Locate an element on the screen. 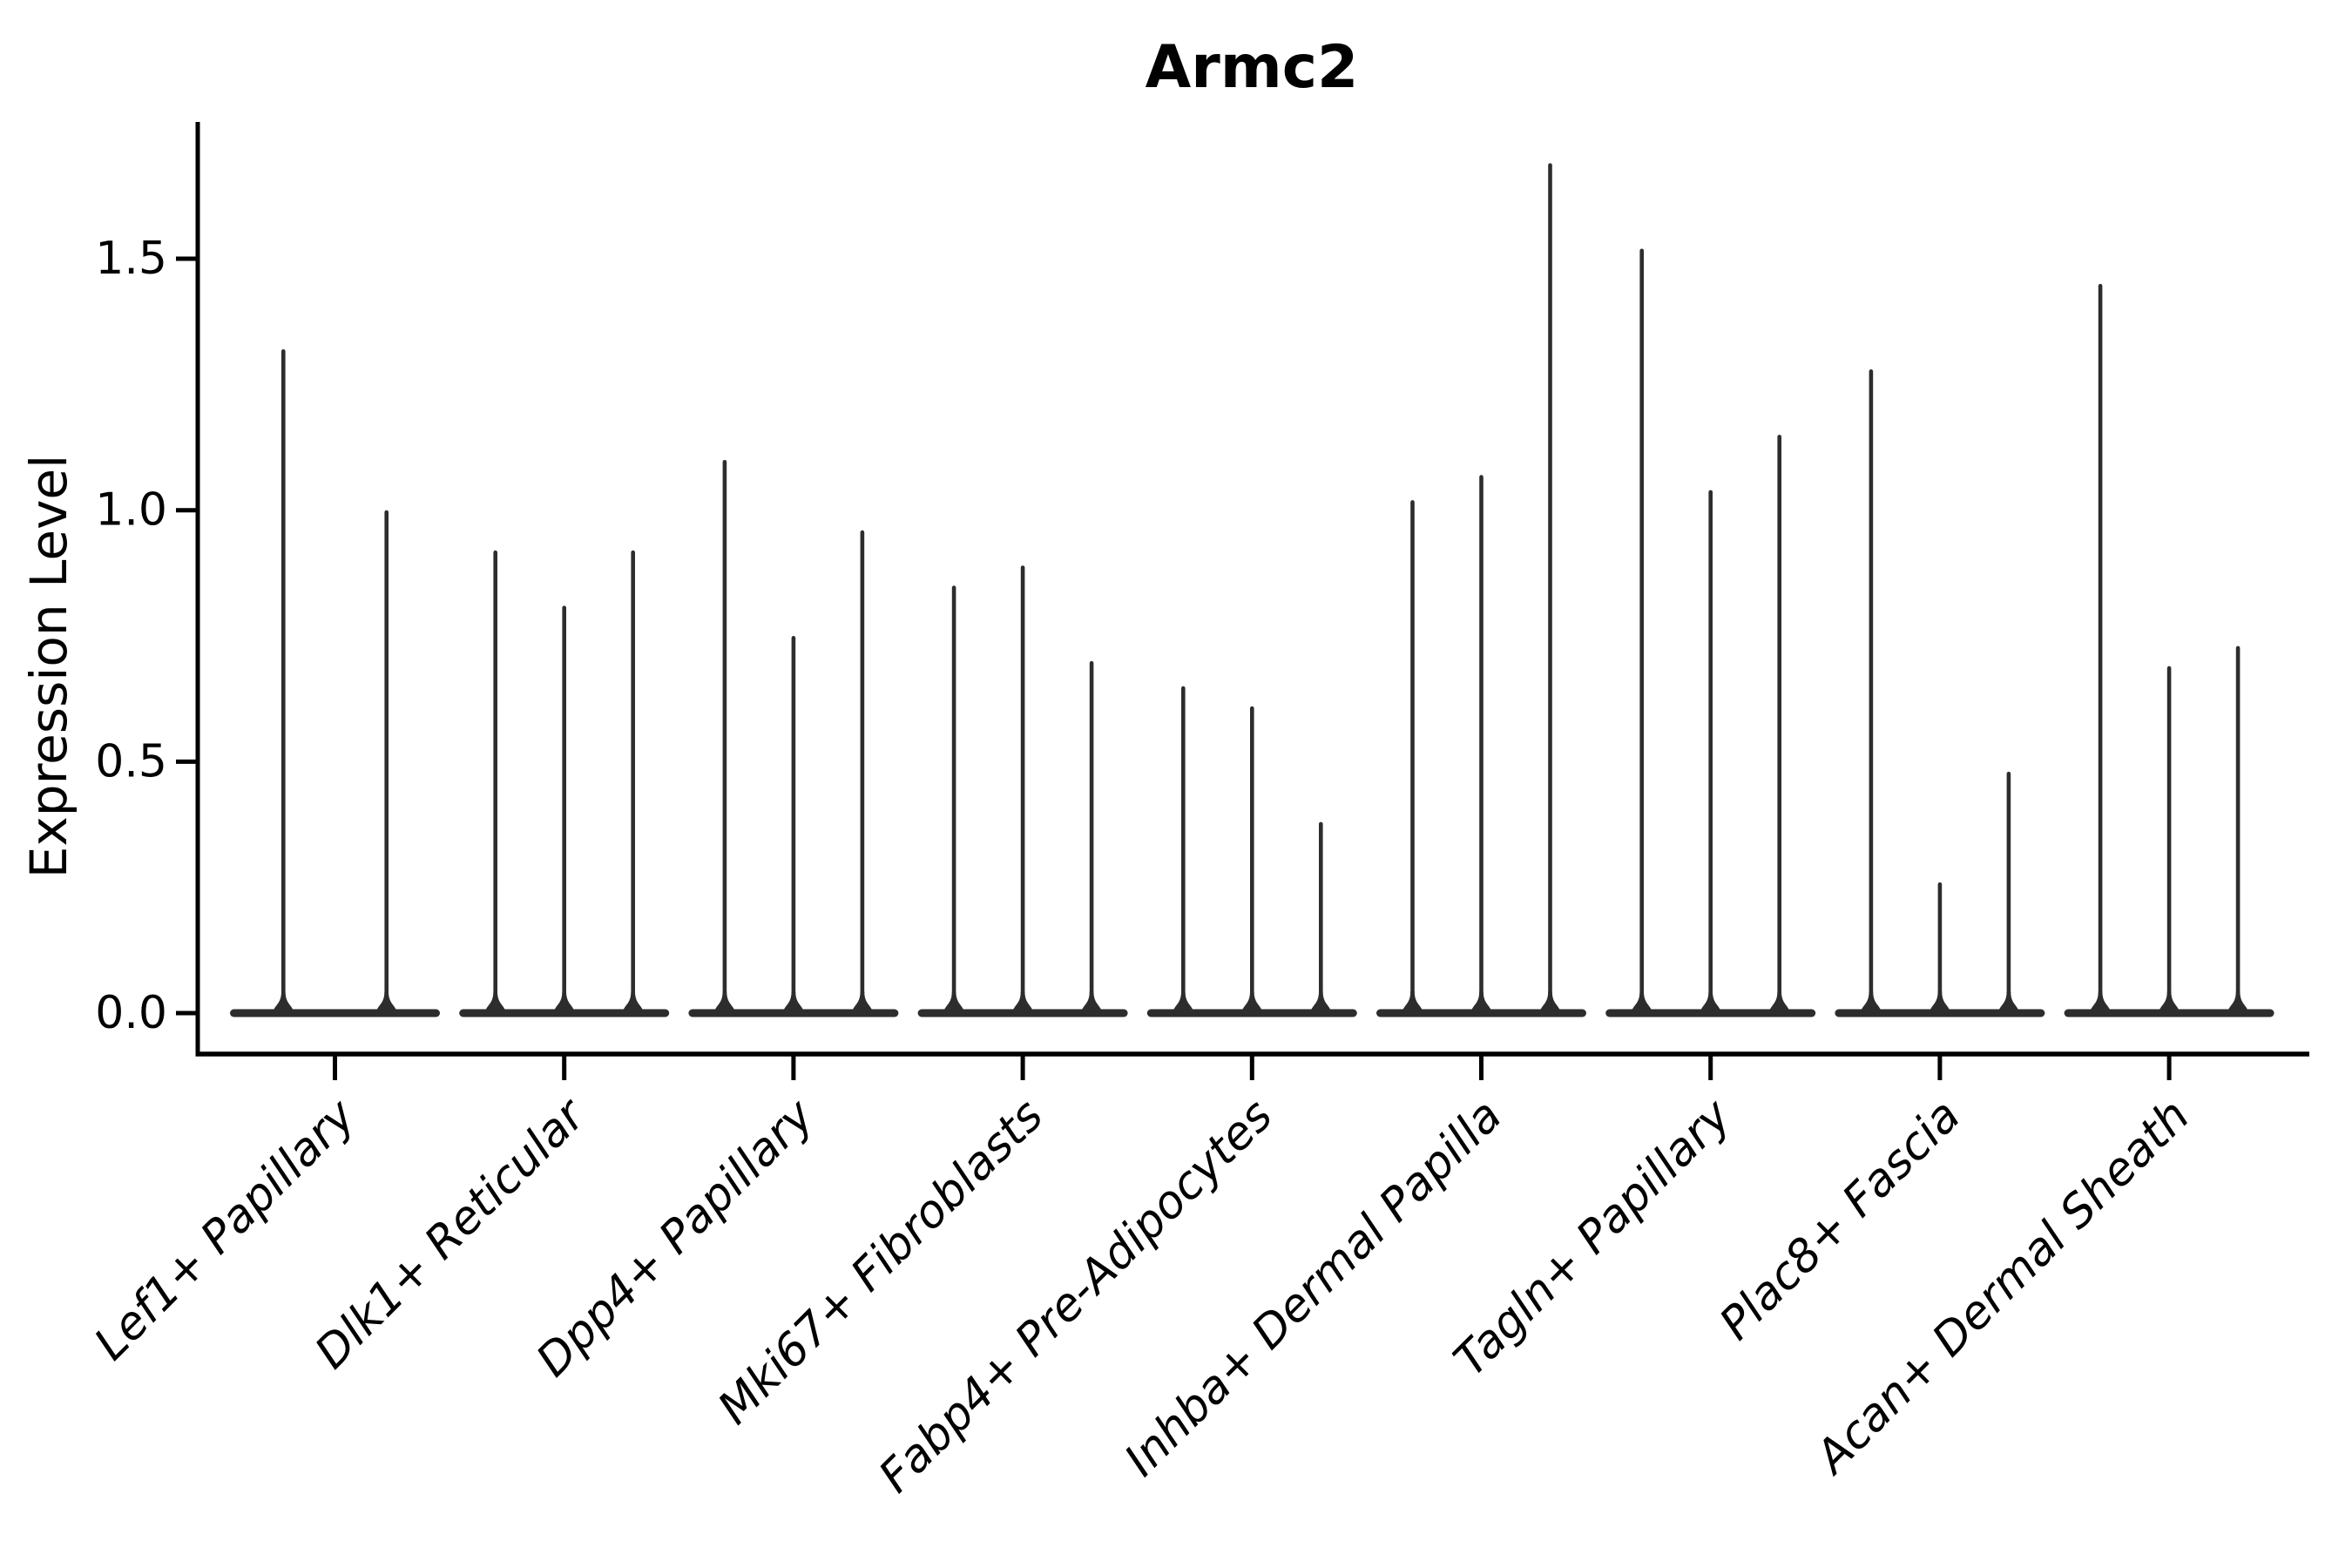  x-tick-label: Acan+ Dermal Sheath is located at coordinates (2002, 1287).